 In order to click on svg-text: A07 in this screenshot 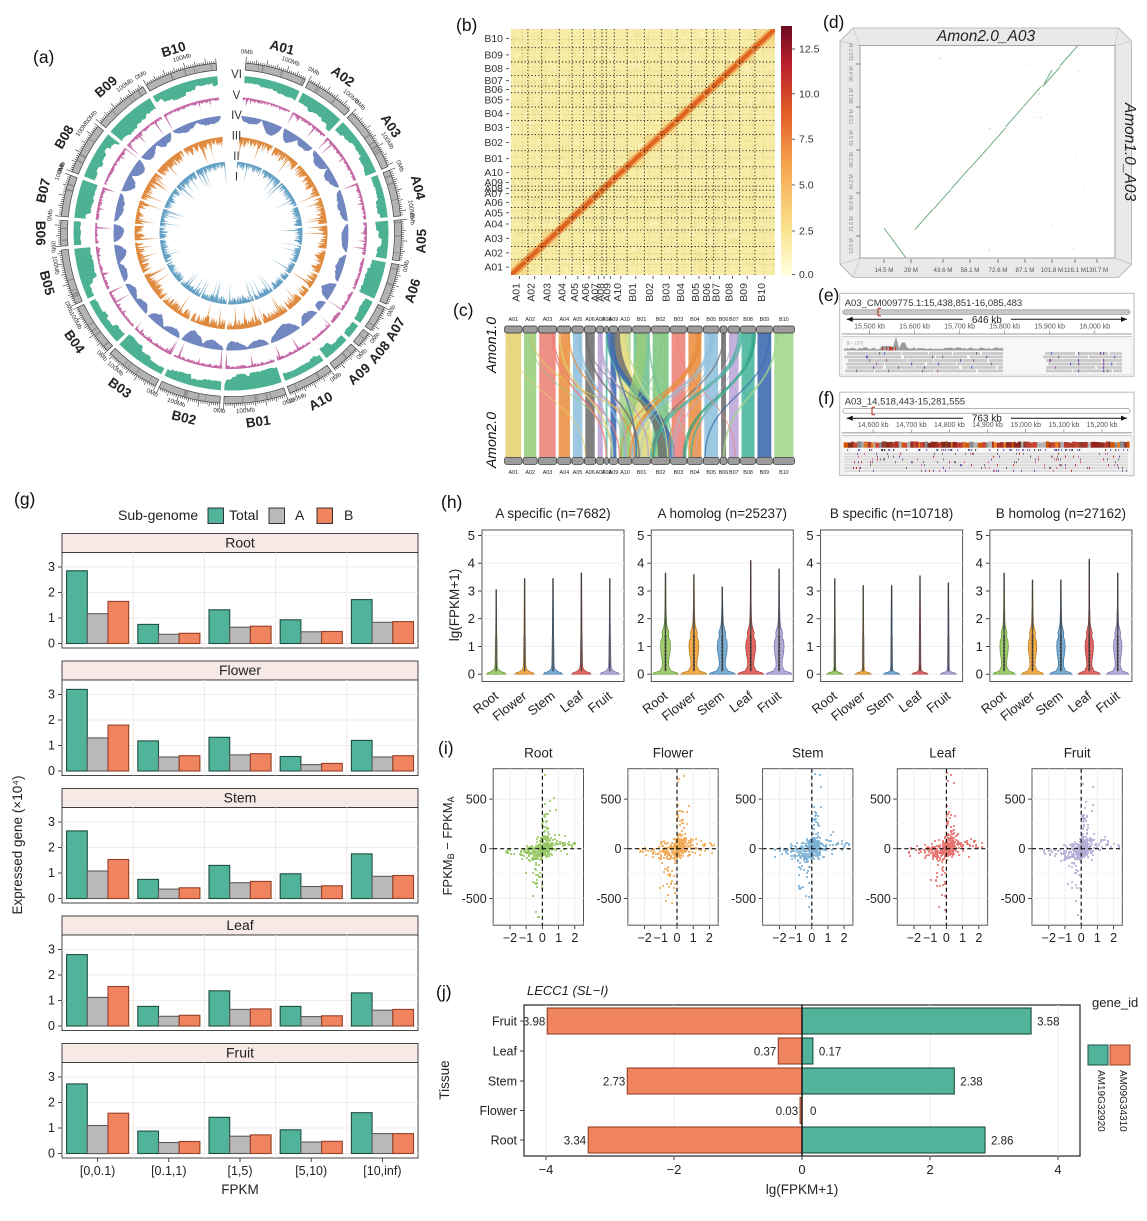, I will do `click(595, 292)`.